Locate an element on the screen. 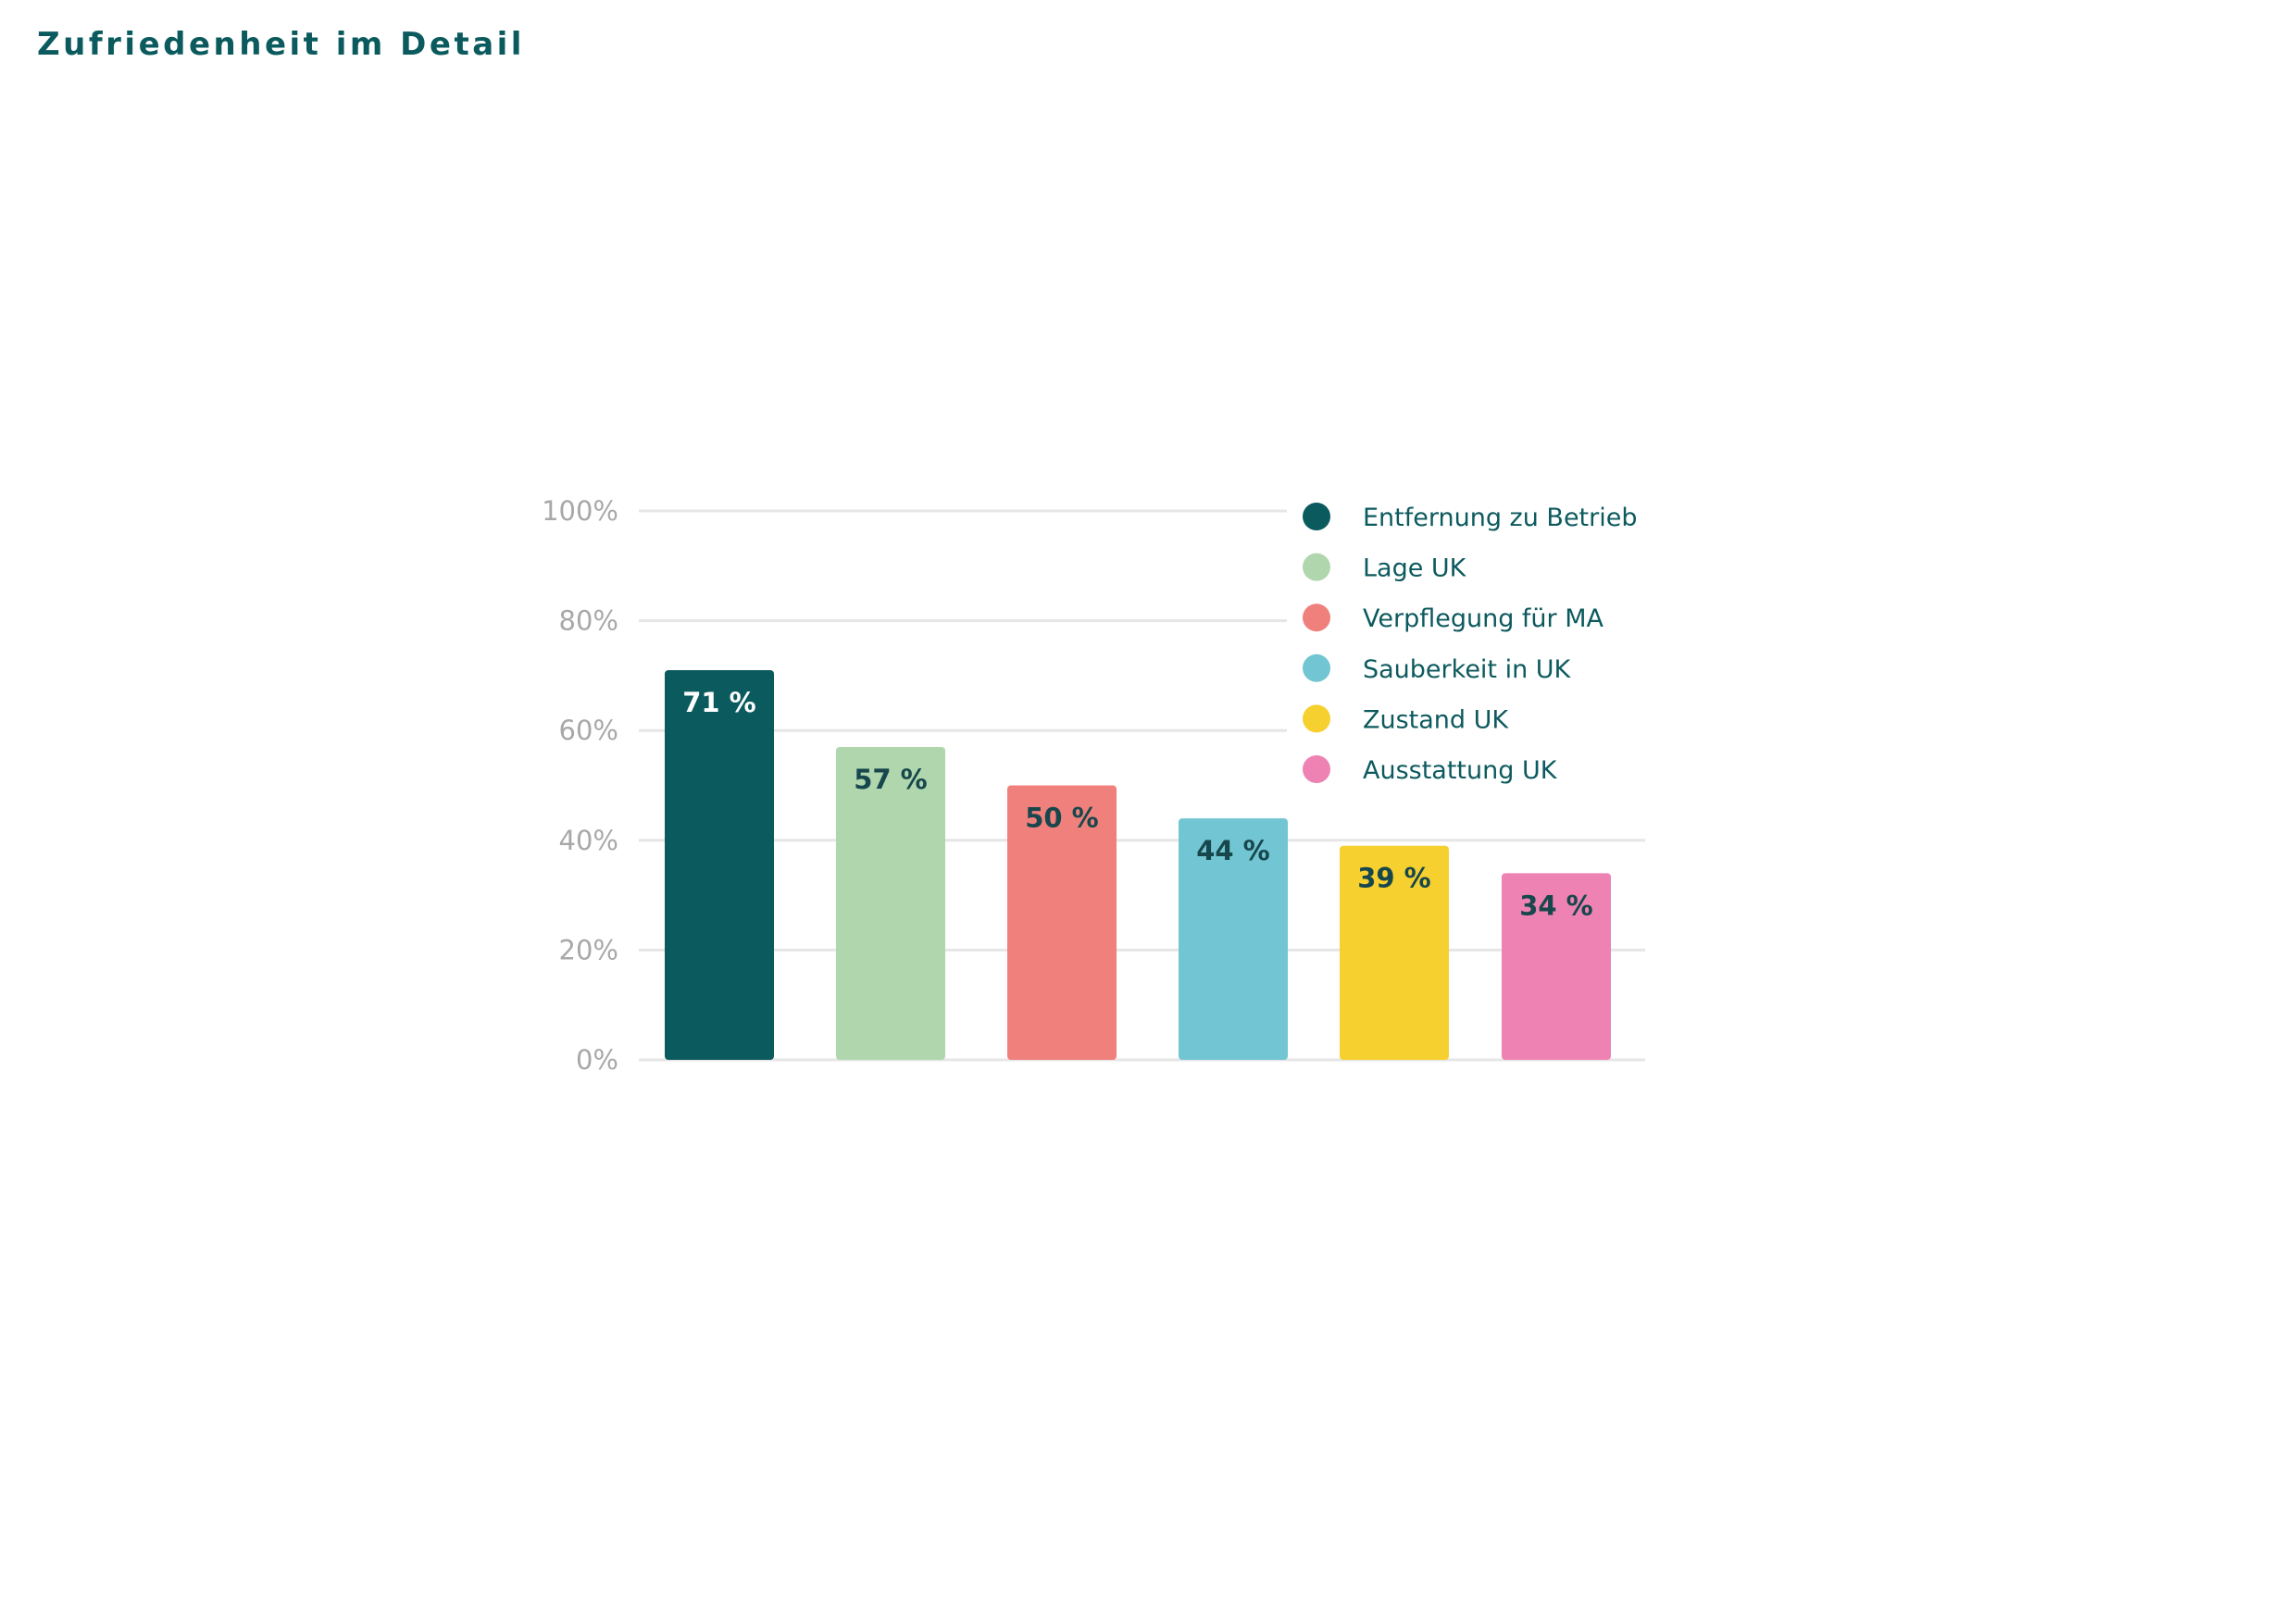 This screenshot has width=2296, height=1618. legend-label: Lage UK is located at coordinates (1415, 568).